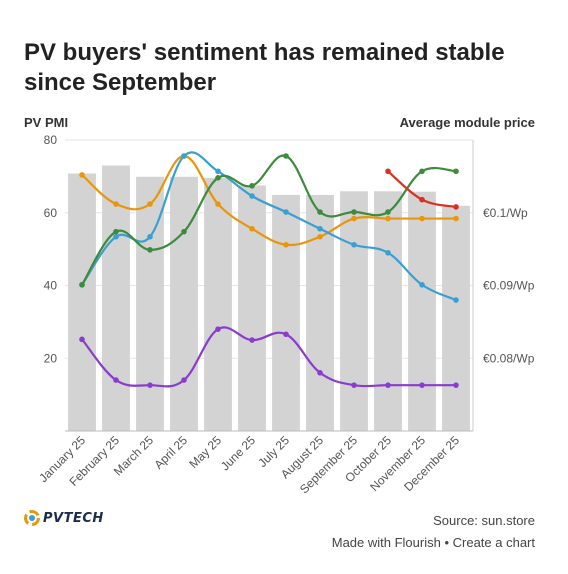 Image resolution: width=568 pixels, height=574 pixels. What do you see at coordinates (51, 286) in the screenshot?
I see `y-tick-label: 40` at bounding box center [51, 286].